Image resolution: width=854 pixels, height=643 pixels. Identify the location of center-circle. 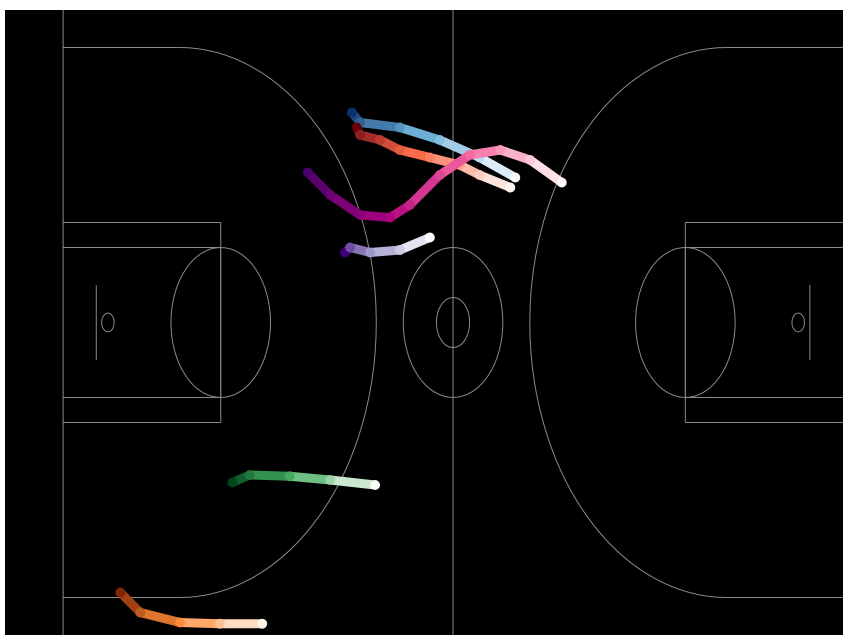
(453, 322).